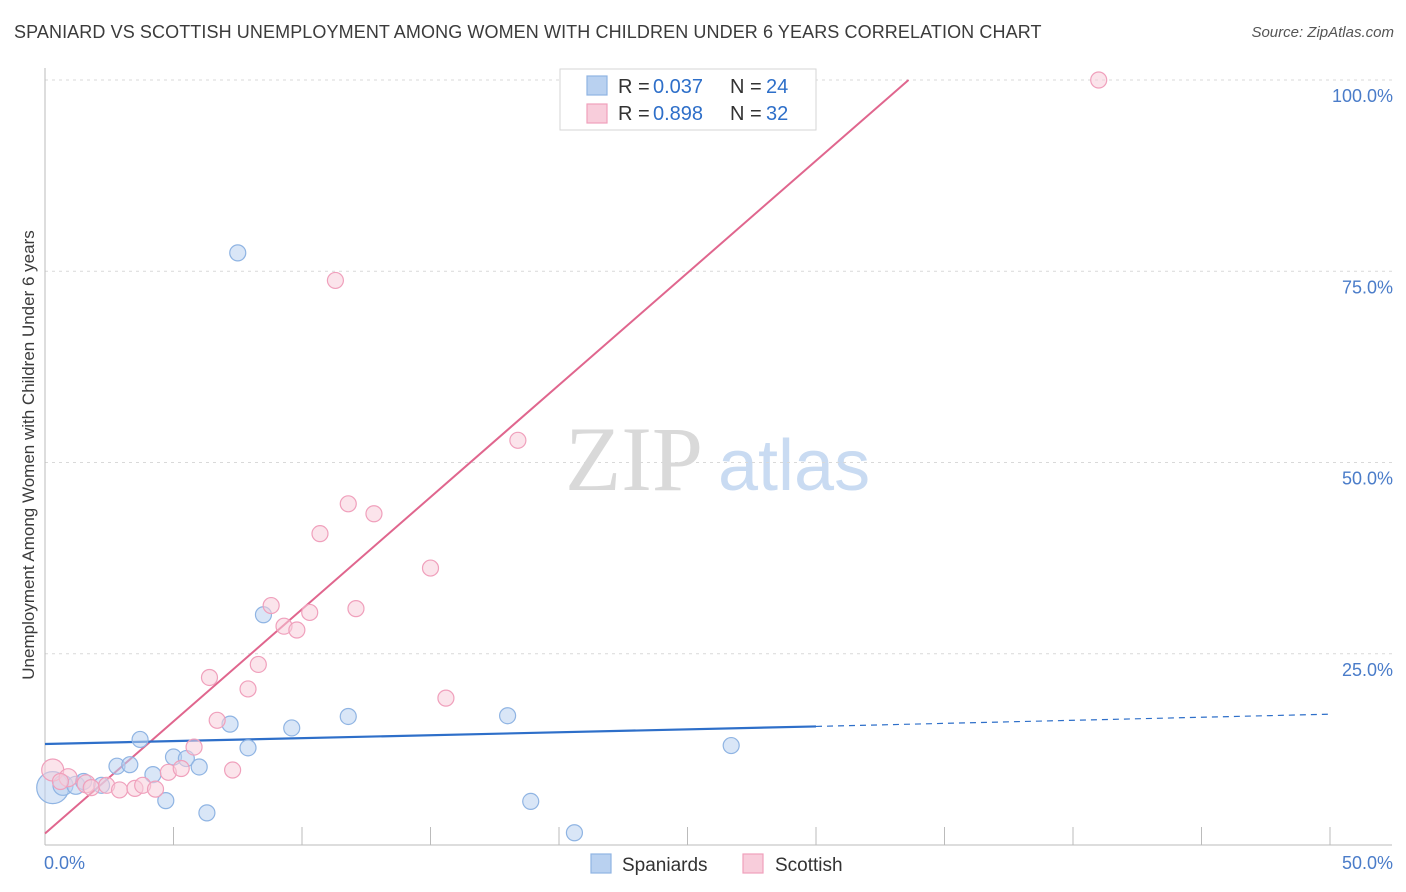 This screenshot has height=892, width=1406. I want to click on x-tick-label: 50.0%, so click(1367, 863).